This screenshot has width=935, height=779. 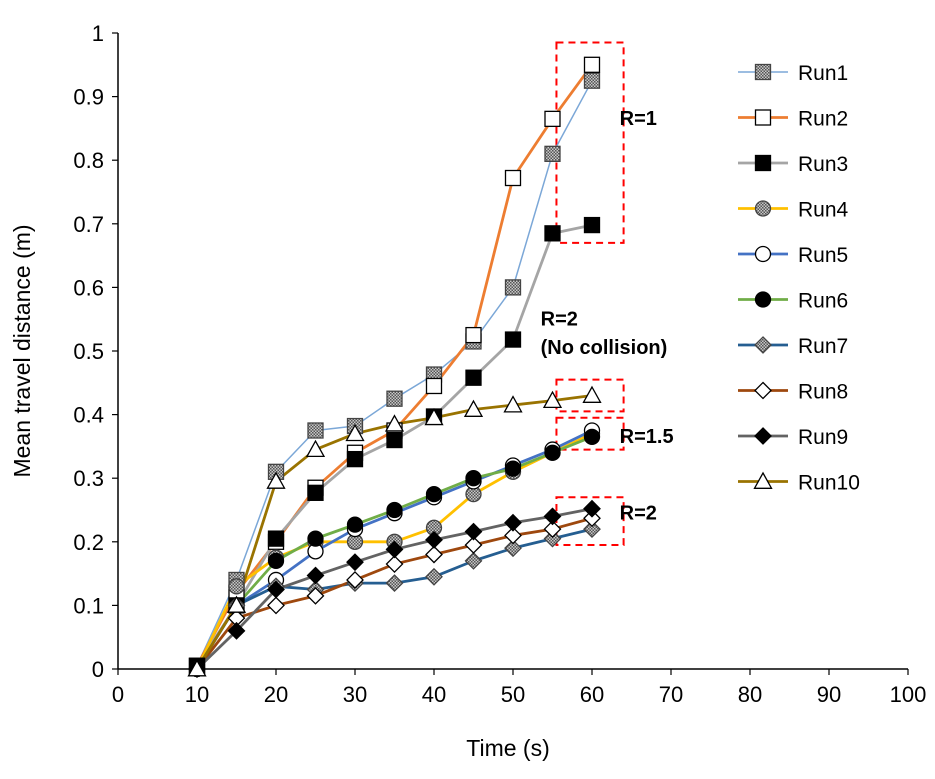 I want to click on legend-label: Run7, so click(x=823, y=346).